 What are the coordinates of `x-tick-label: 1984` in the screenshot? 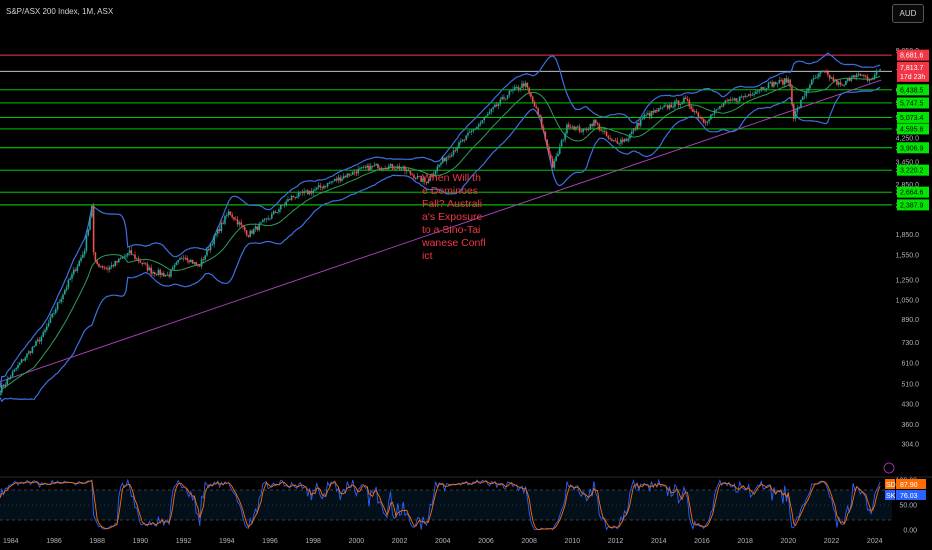 It's located at (11, 541).